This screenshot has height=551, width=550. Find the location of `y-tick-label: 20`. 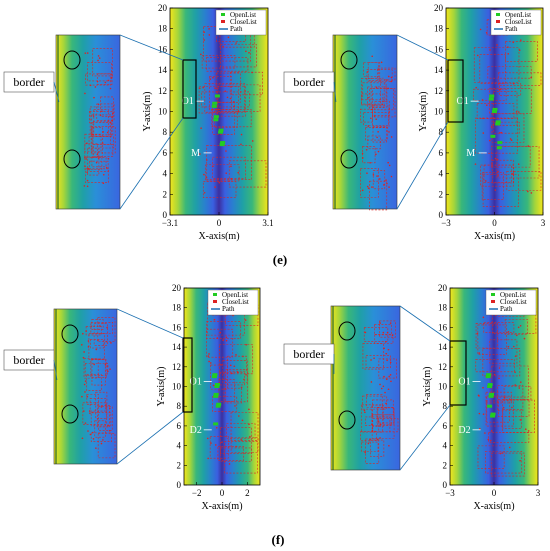

y-tick-label: 20 is located at coordinates (443, 288).